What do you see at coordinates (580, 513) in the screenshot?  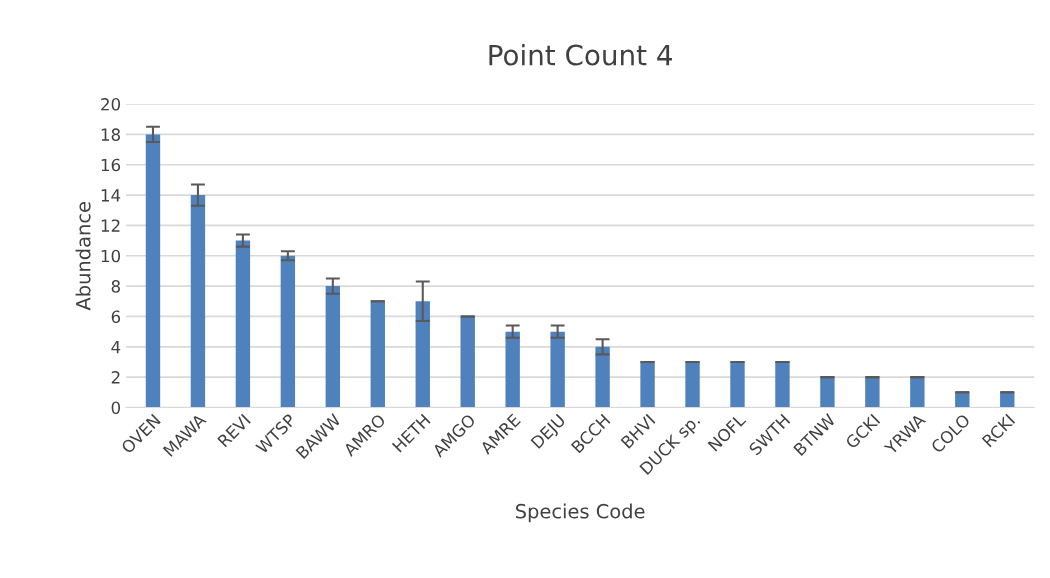 I see `x-axis-title: Species Code` at bounding box center [580, 513].